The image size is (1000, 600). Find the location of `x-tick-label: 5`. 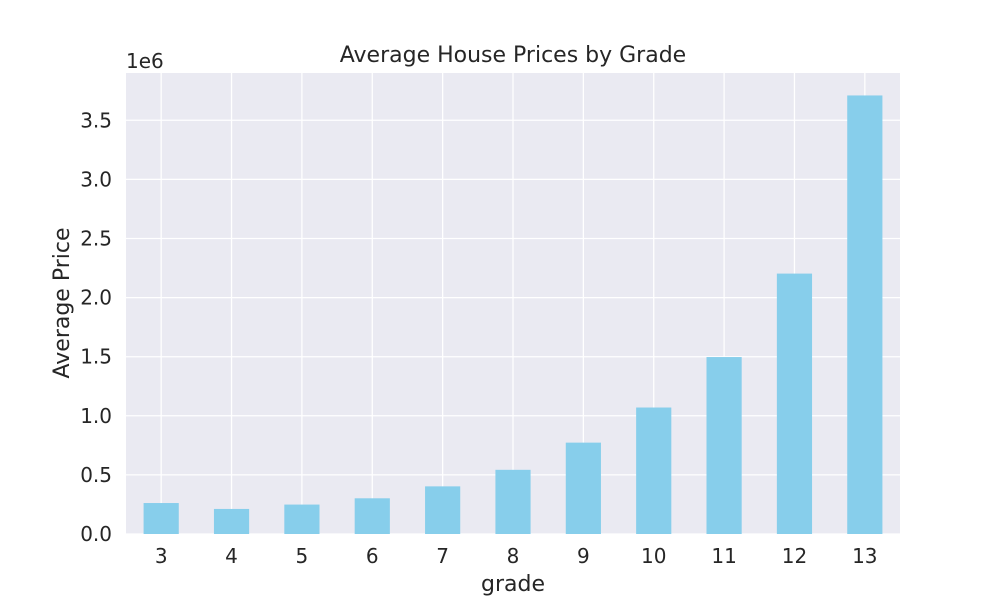

x-tick-label: 5 is located at coordinates (302, 556).